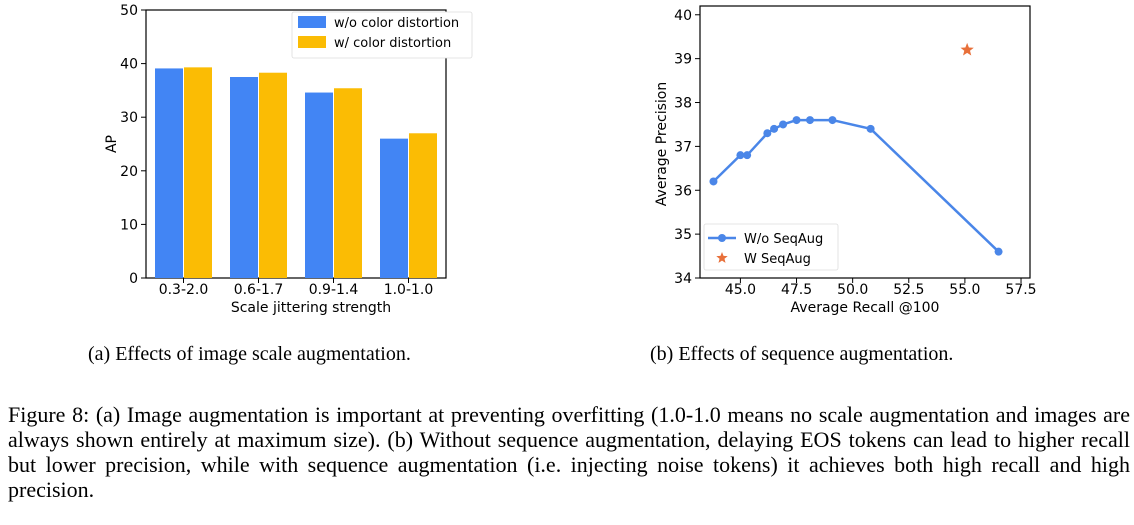  What do you see at coordinates (683, 235) in the screenshot?
I see `y-tick-label: 35` at bounding box center [683, 235].